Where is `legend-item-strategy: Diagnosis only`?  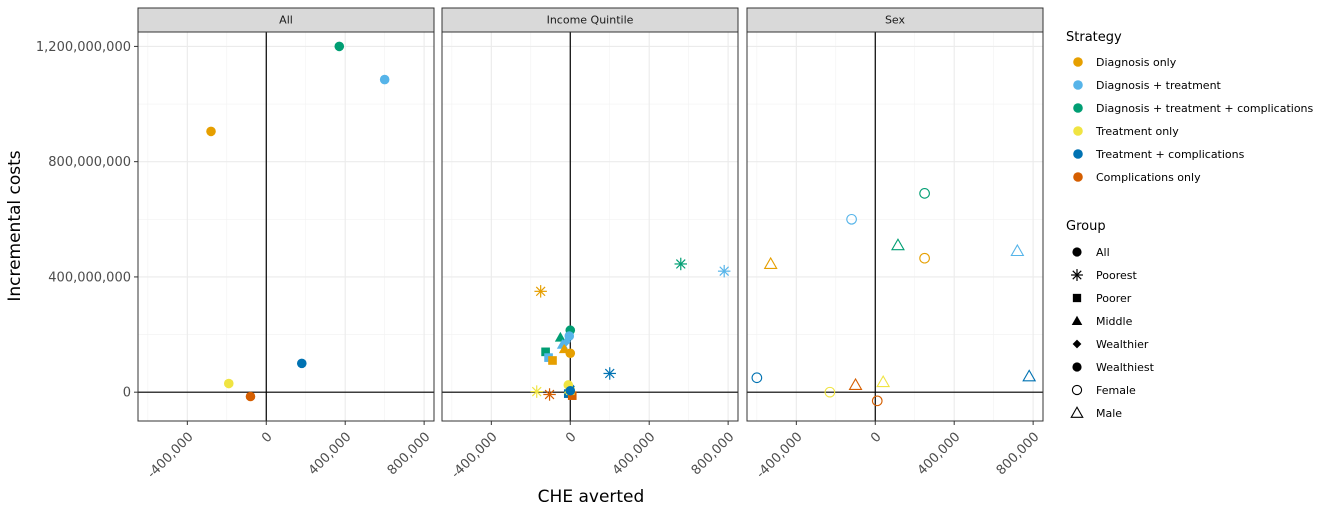 legend-item-strategy: Diagnosis only is located at coordinates (1125, 62).